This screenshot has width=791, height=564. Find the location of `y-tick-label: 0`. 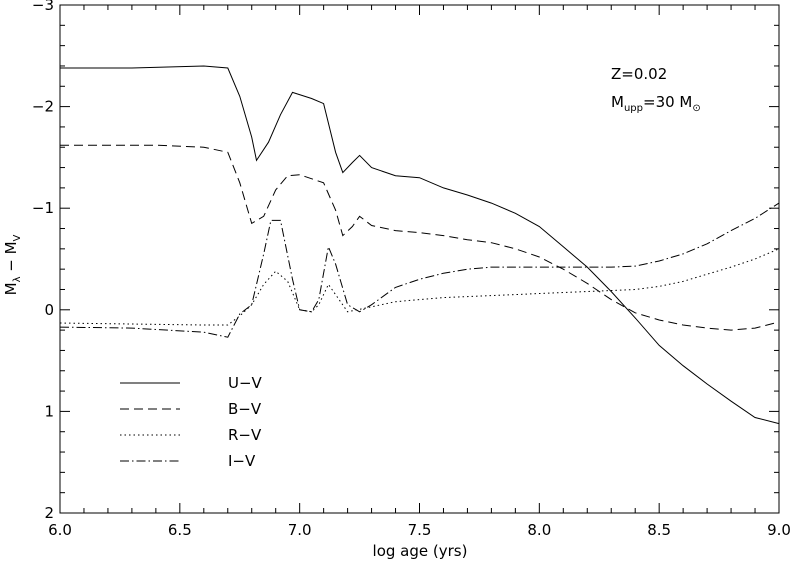

y-tick-label: 0 is located at coordinates (49, 310).